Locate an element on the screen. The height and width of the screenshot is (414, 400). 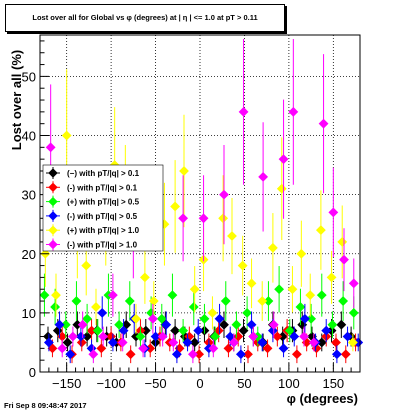
legend-box is located at coordinates (103, 208).